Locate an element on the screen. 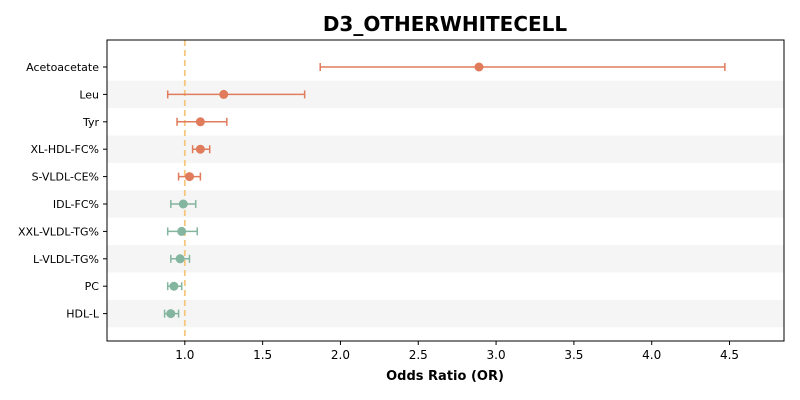 This screenshot has width=800, height=400. x-tick-label: 3.0 is located at coordinates (496, 355).